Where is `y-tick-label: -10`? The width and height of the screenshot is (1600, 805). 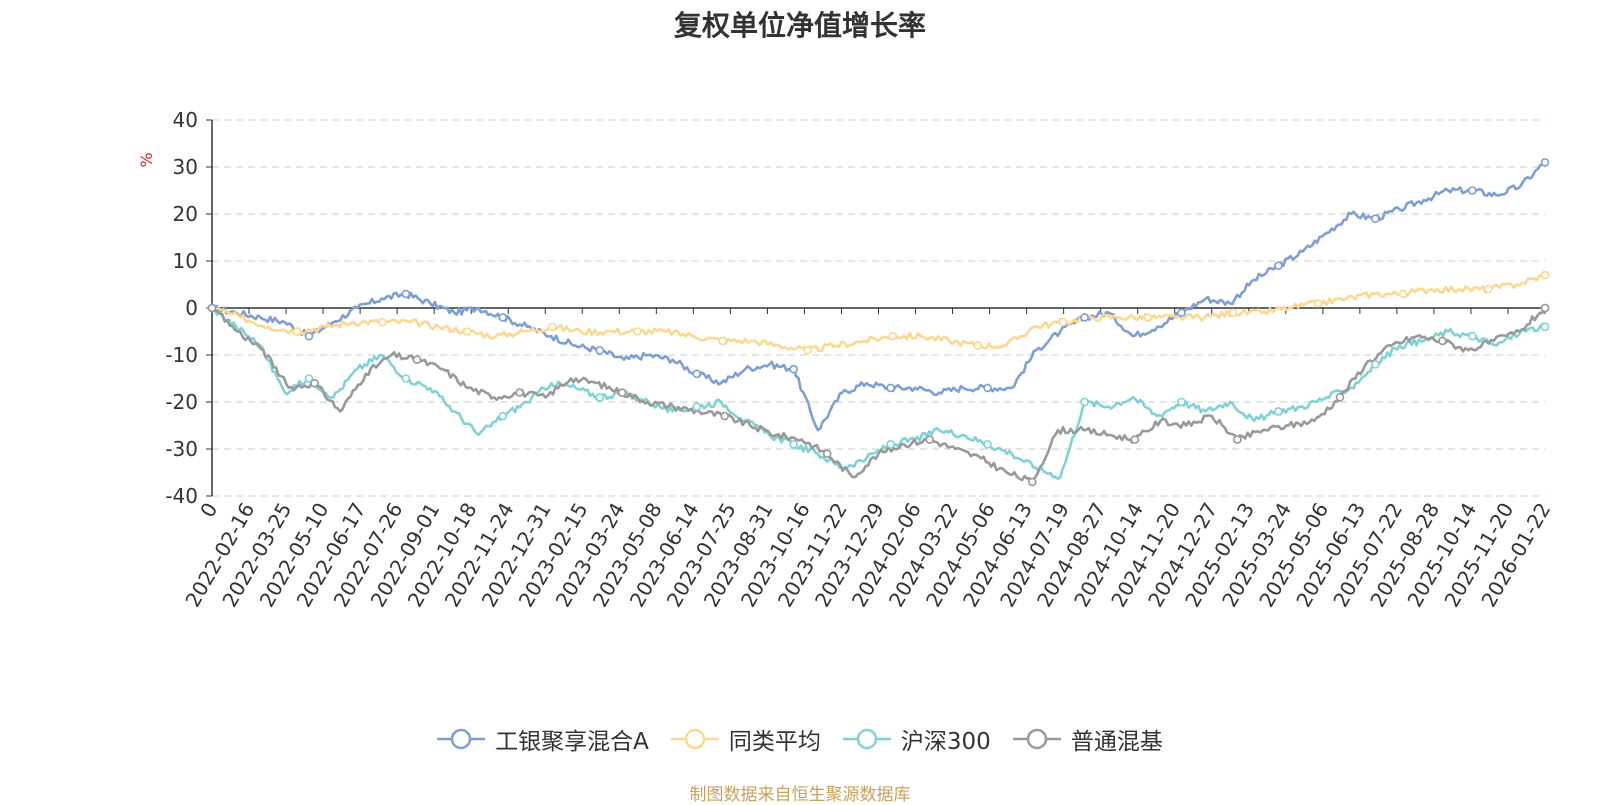 y-tick-label: -10 is located at coordinates (181, 355).